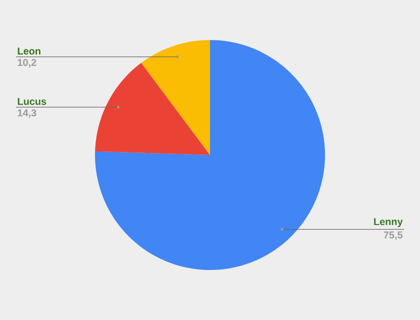  Describe the element at coordinates (27, 63) in the screenshot. I see `data-label: 10,2` at that location.